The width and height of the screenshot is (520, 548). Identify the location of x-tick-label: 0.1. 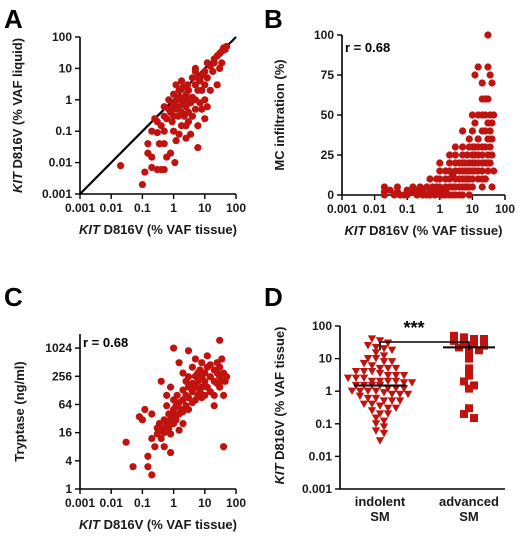
(142, 208).